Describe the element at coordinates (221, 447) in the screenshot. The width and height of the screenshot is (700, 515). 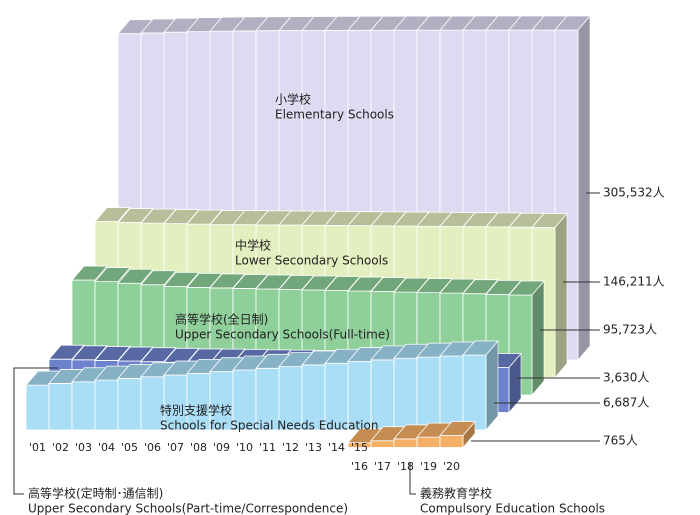
I see `x-tick-label: '09` at that location.